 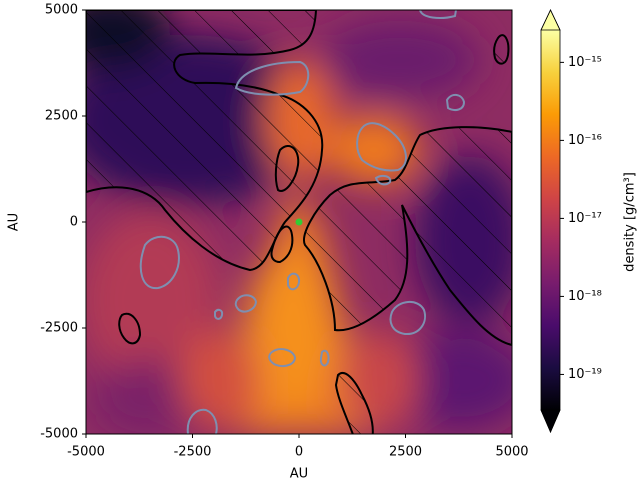 What do you see at coordinates (59, 328) in the screenshot?
I see `y-tick-label: -2500` at bounding box center [59, 328].